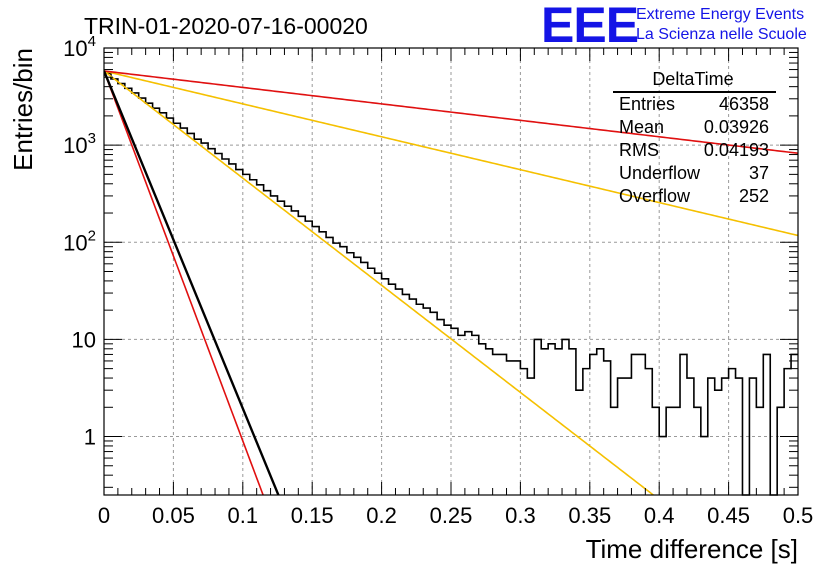 The width and height of the screenshot is (836, 572). What do you see at coordinates (736, 150) in the screenshot?
I see `stats-row-value: 0.04193` at bounding box center [736, 150].